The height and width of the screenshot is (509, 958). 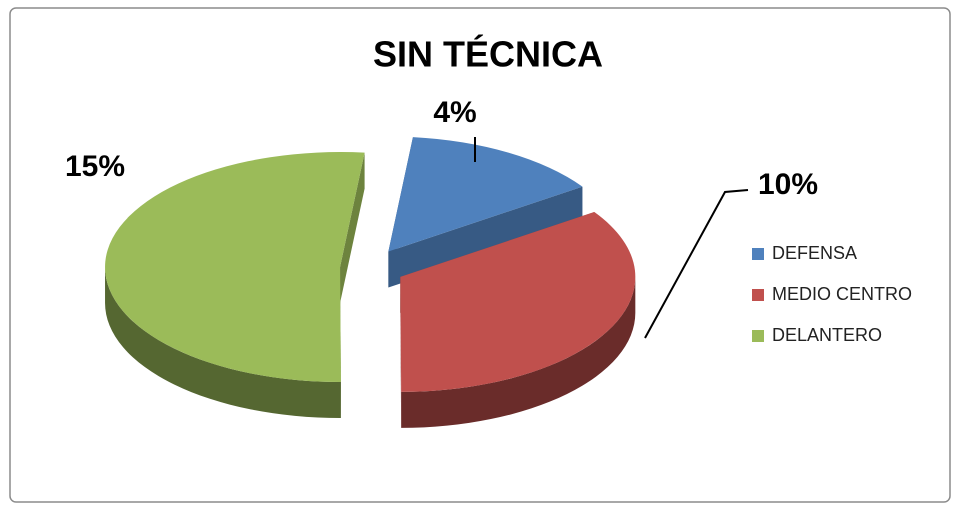 What do you see at coordinates (842, 294) in the screenshot?
I see `legend-label: MEDIO CENTRO` at bounding box center [842, 294].